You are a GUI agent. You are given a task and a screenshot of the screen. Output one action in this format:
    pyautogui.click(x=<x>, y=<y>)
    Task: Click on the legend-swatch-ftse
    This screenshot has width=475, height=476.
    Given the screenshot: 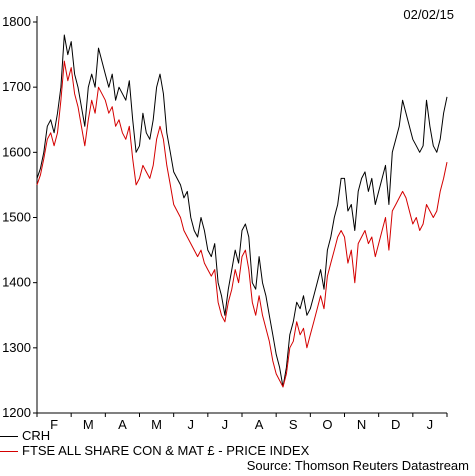 What is the action you would take?
    pyautogui.click(x=9, y=452)
    